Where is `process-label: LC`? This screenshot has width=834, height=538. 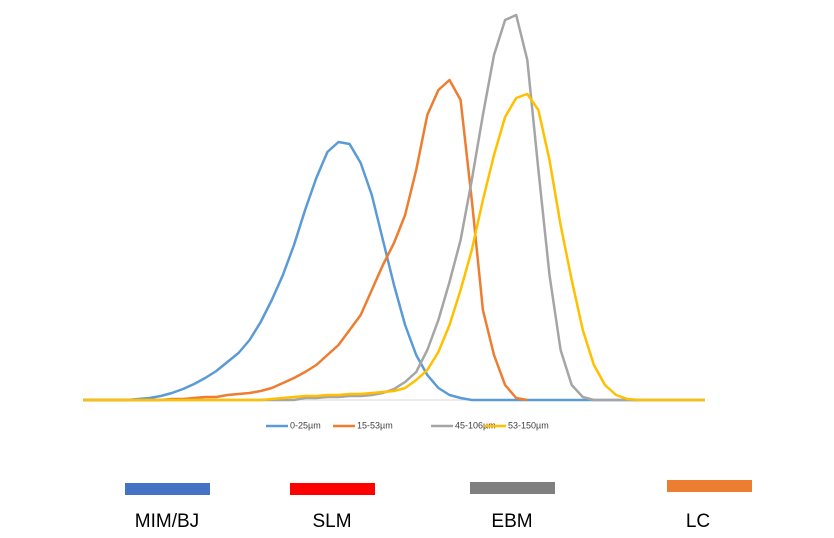
process-label: LC is located at coordinates (698, 521).